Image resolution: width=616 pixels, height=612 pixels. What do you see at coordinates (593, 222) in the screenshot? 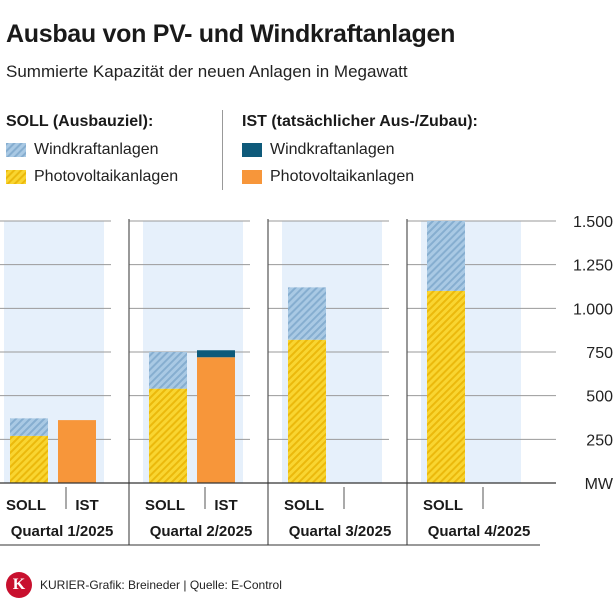
I see `y-tick-label: 1.500` at bounding box center [593, 222].